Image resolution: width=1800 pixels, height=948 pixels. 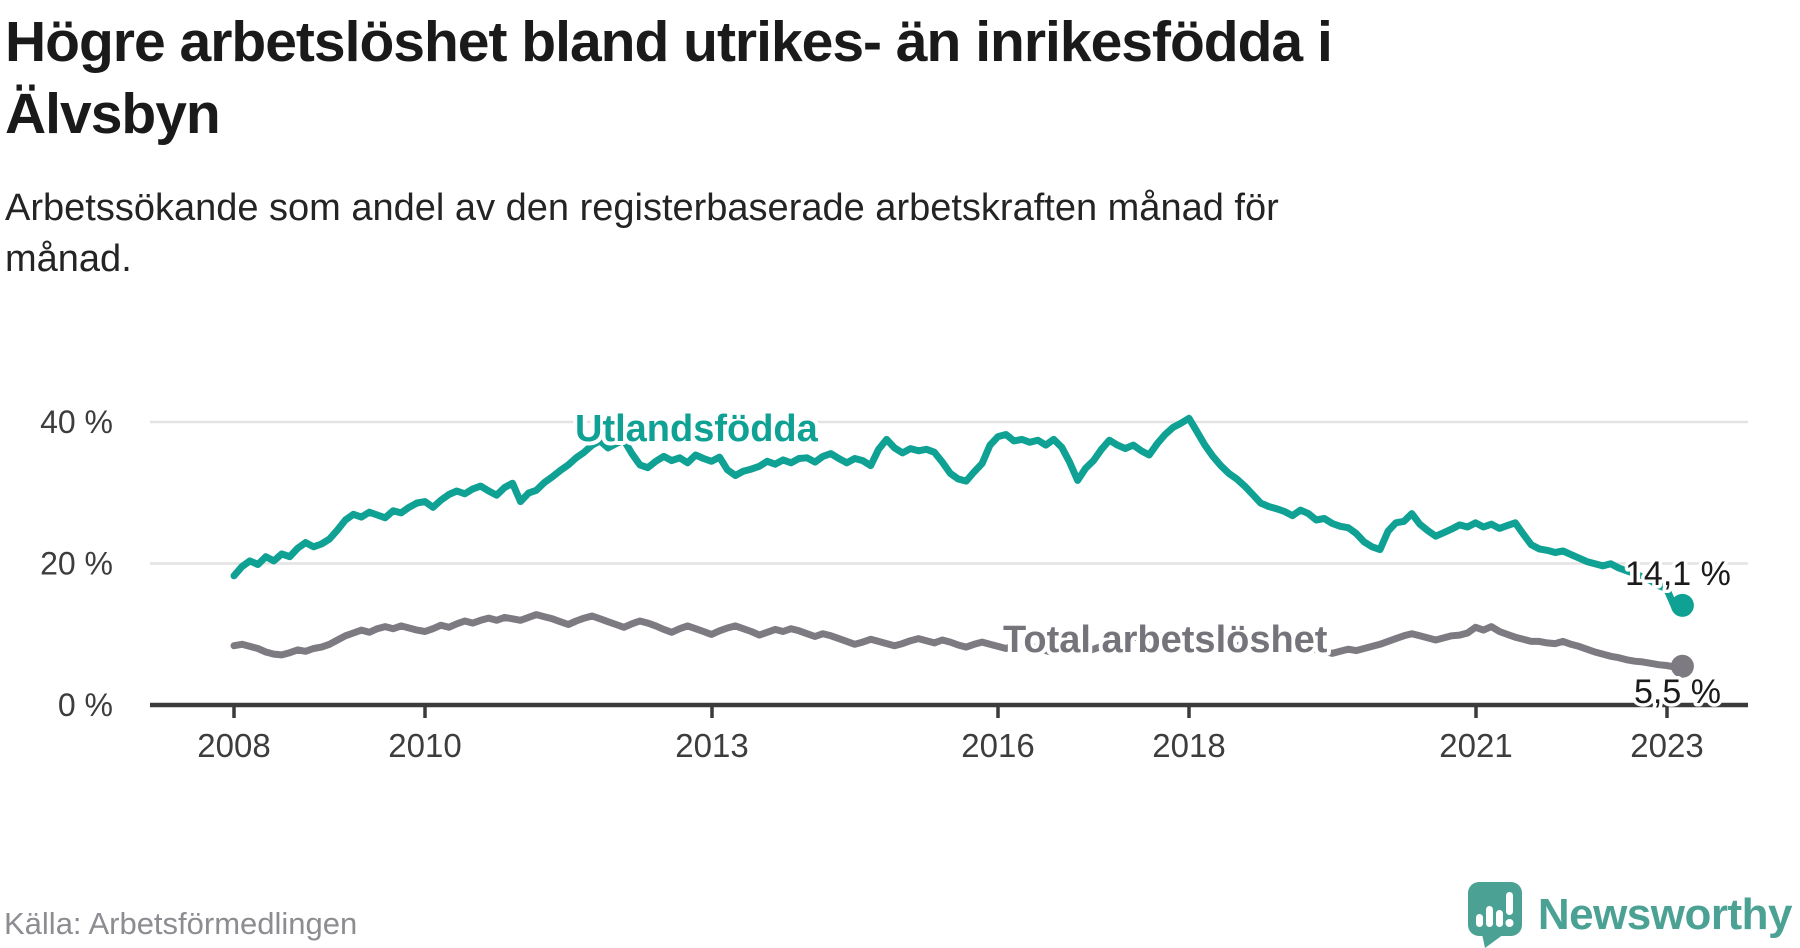 I want to click on total-end-dot, so click(x=1682, y=666).